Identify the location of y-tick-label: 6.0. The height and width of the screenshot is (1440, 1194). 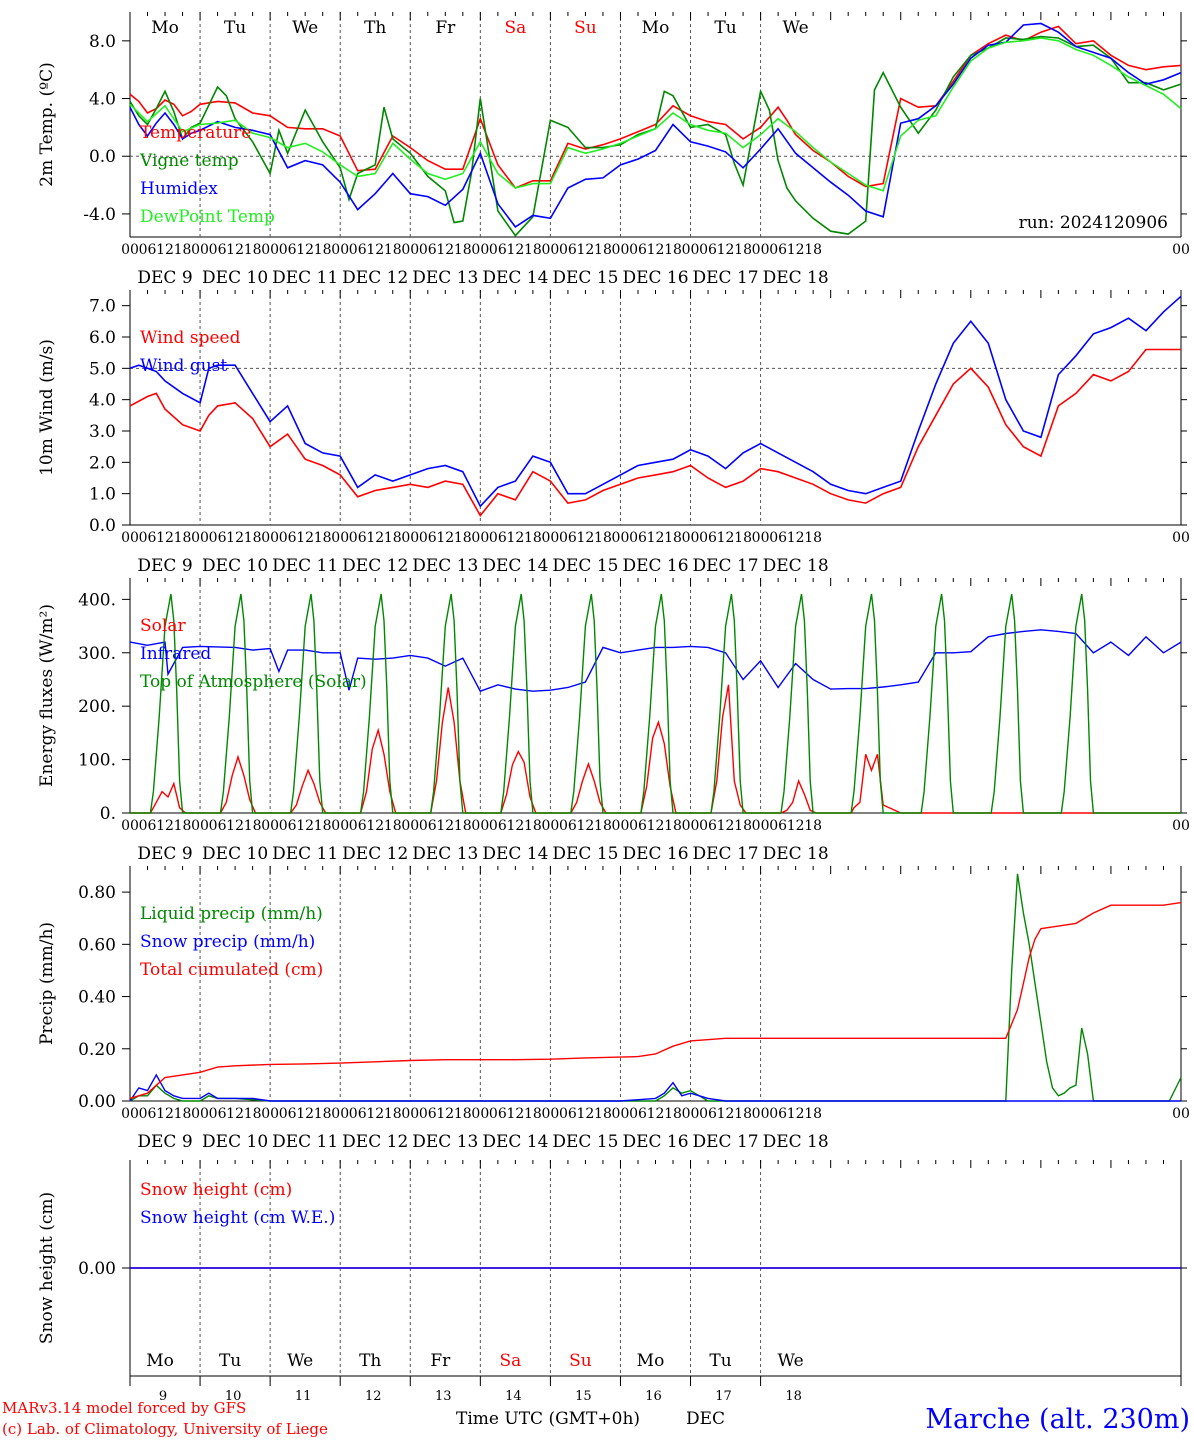
(102, 338).